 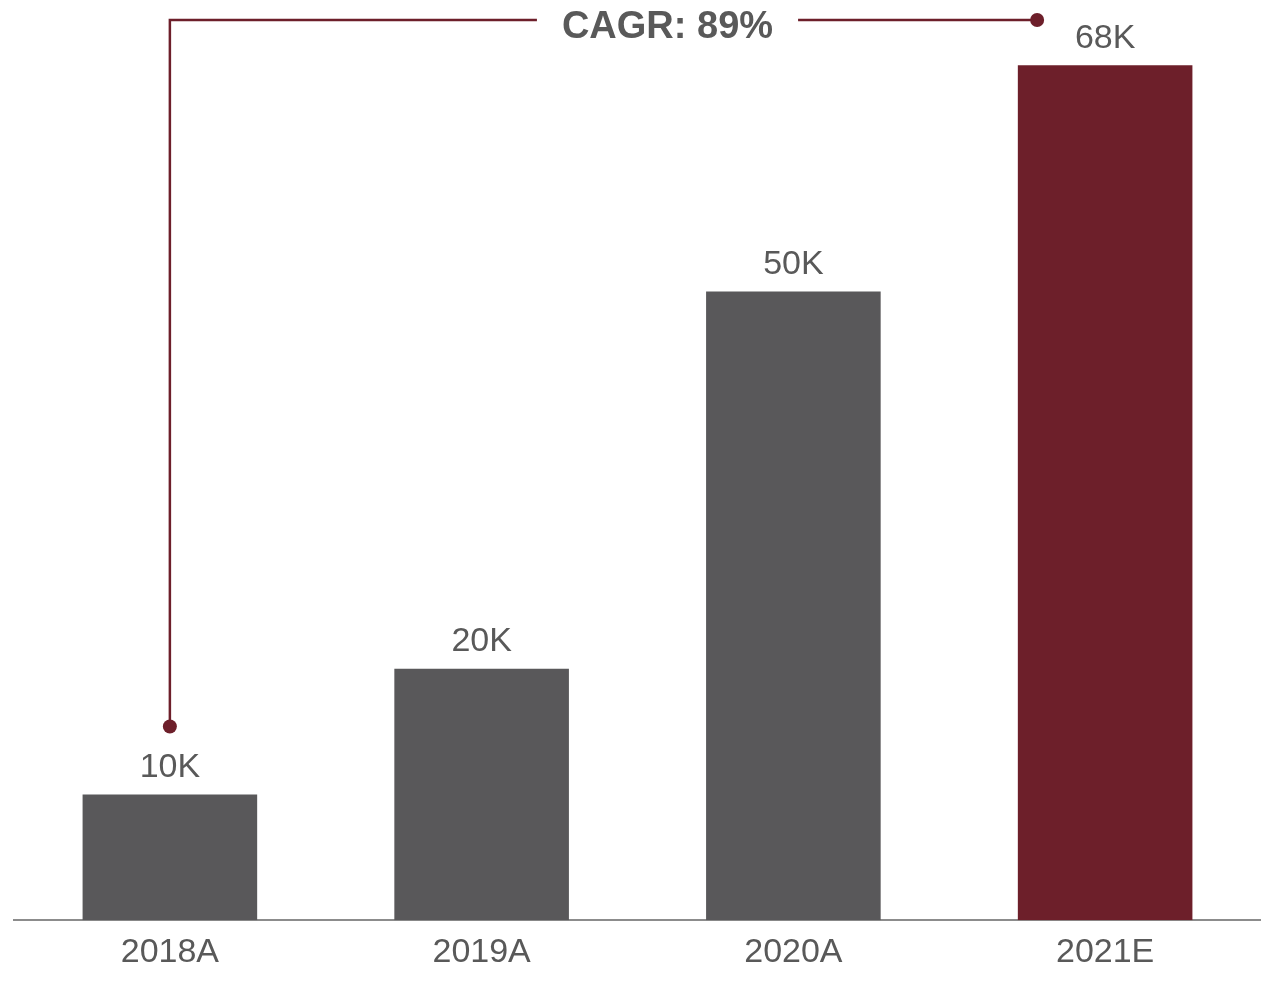 I want to click on x-tick-label: 2021E, so click(x=1105, y=949).